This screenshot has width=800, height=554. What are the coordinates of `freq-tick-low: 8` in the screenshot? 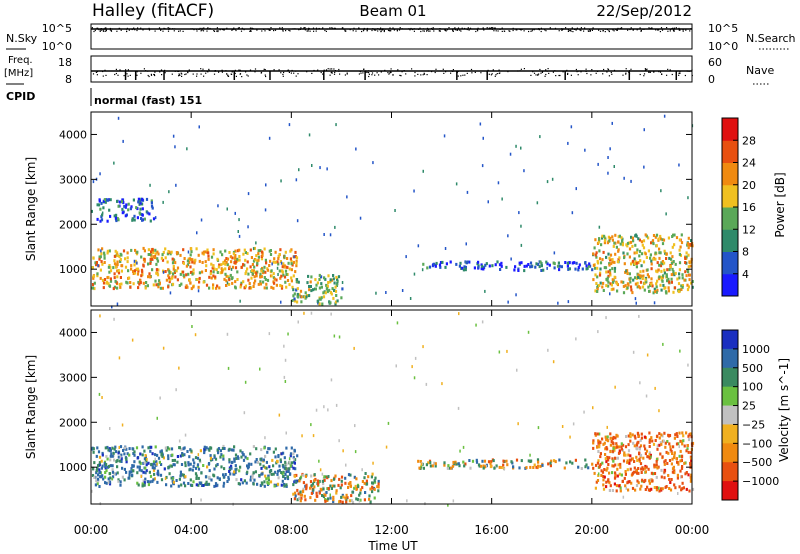 It's located at (68, 79).